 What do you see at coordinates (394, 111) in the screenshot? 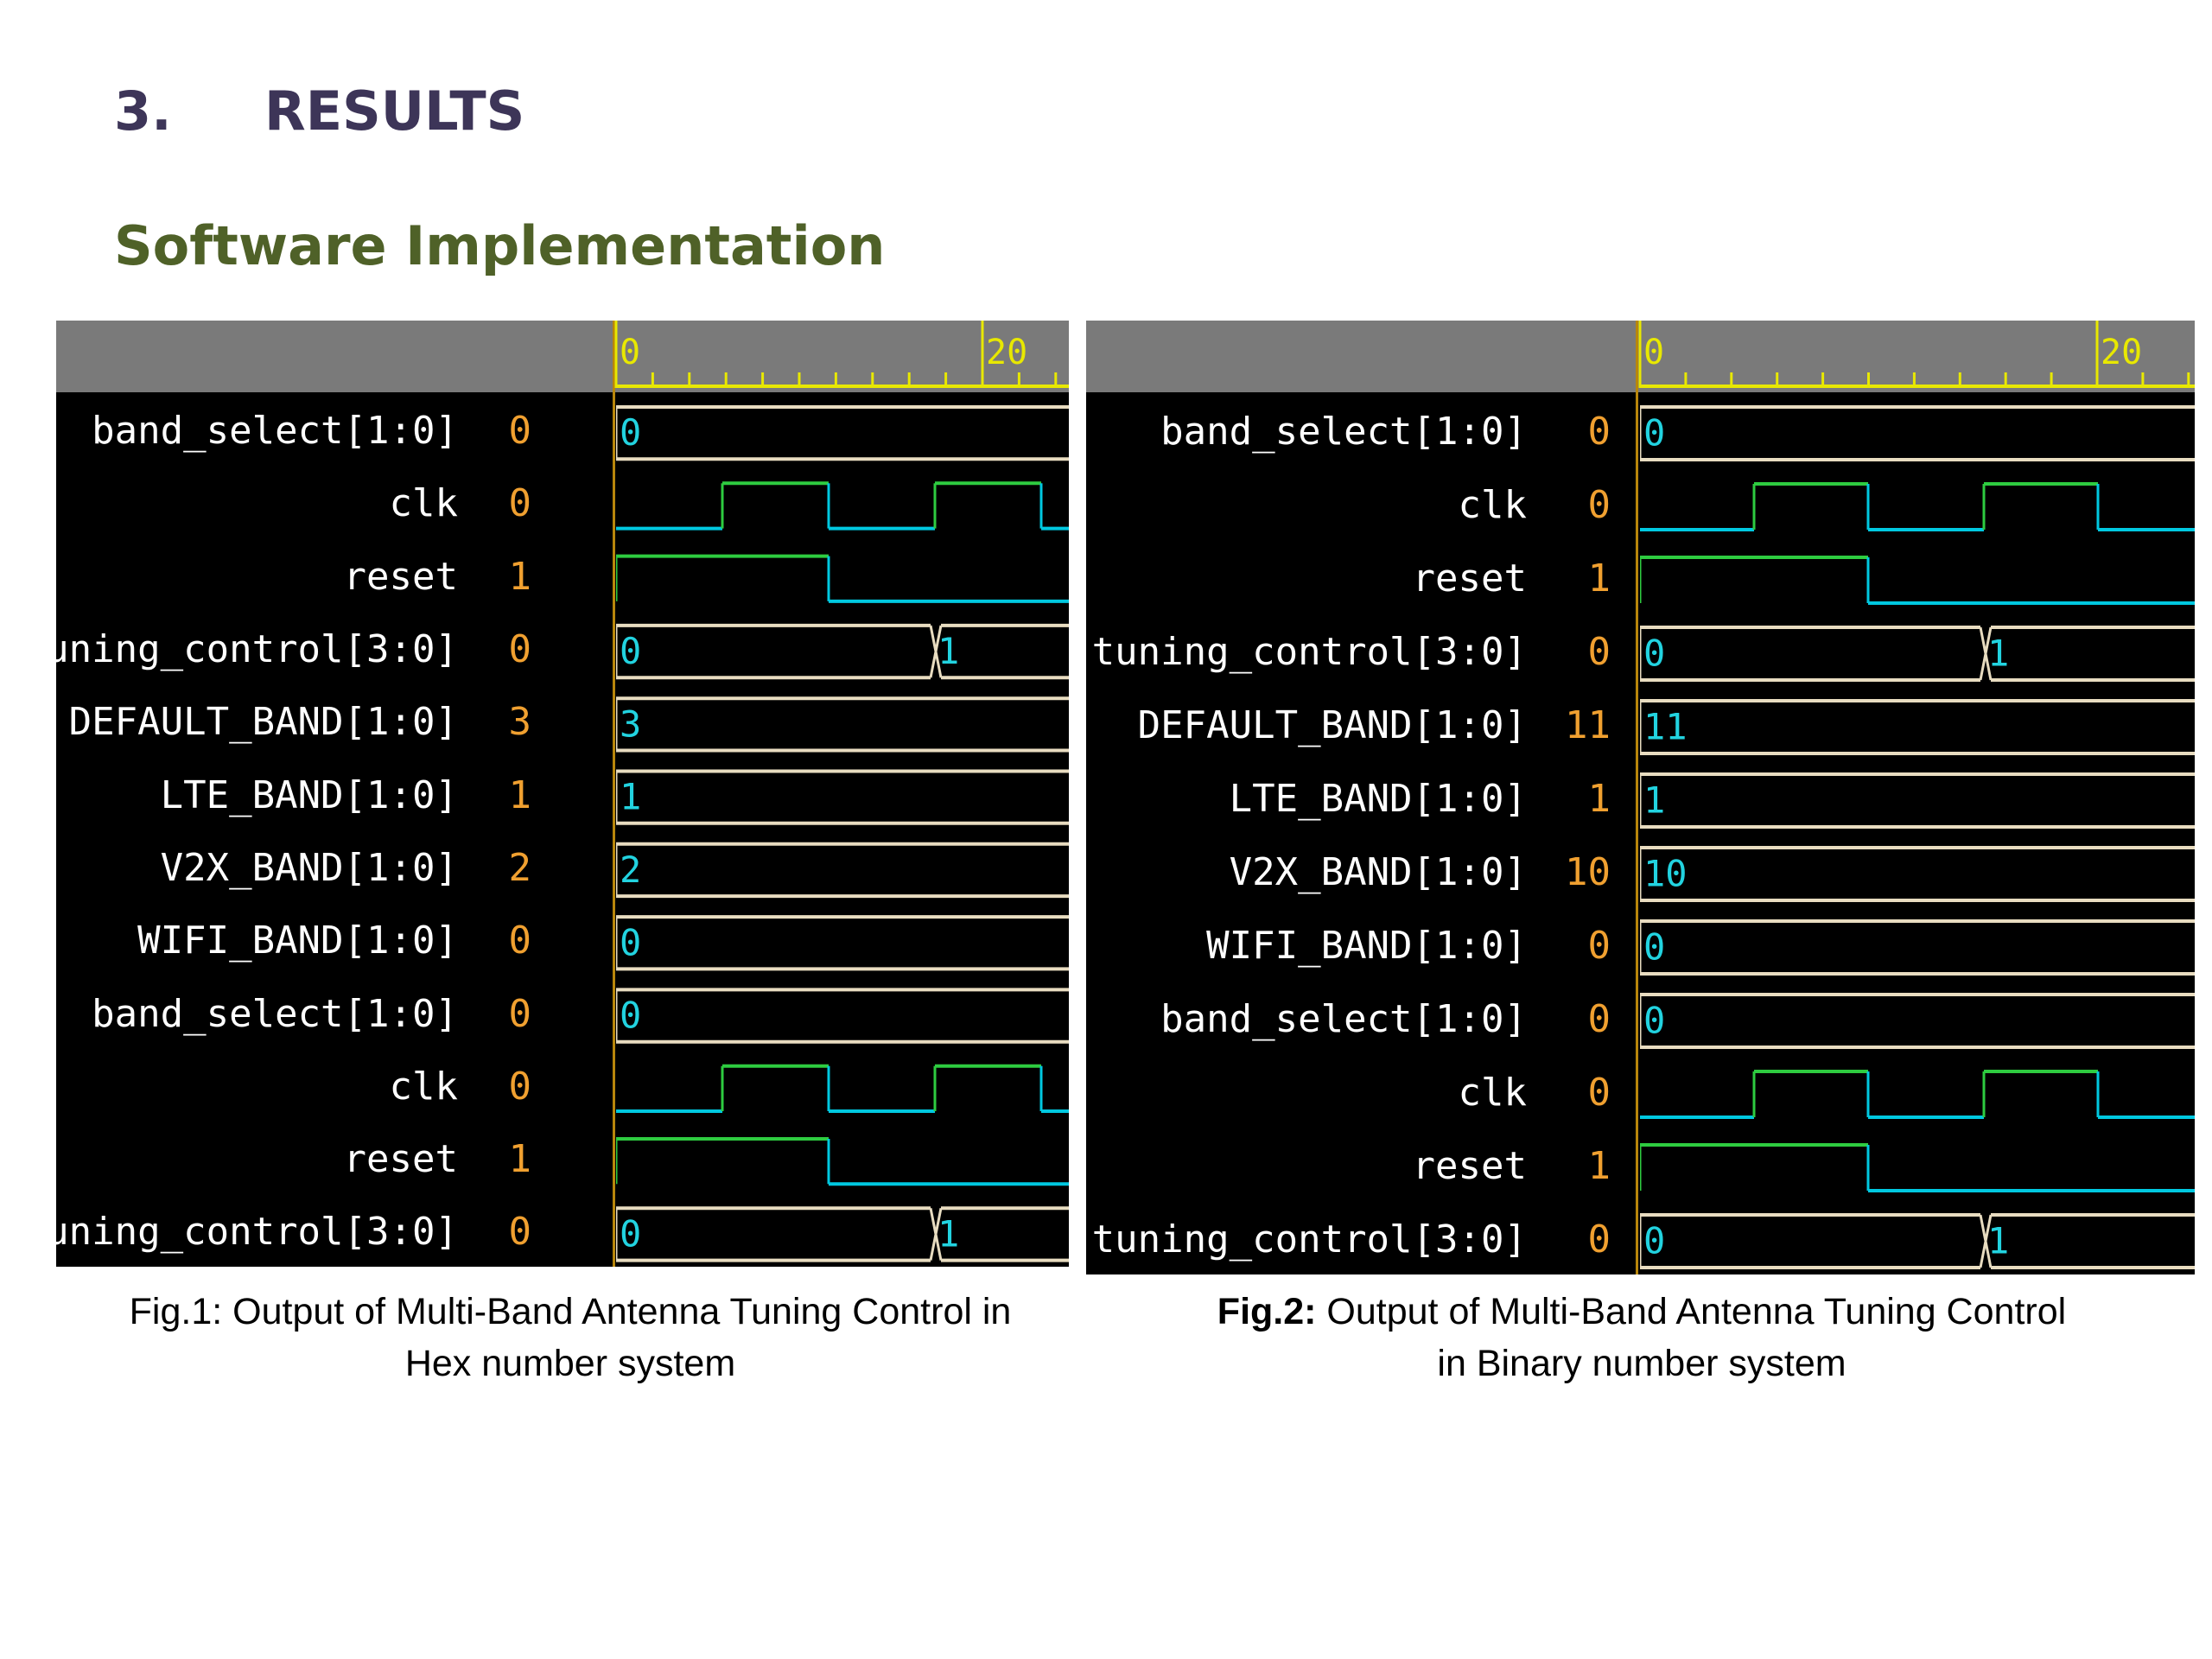
I see `section-title: RESULTS` at bounding box center [394, 111].